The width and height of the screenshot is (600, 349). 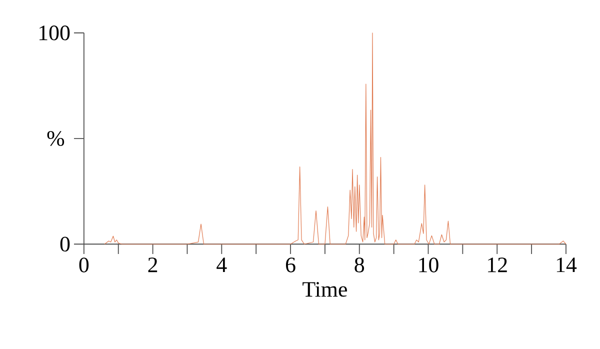 I want to click on x-tick-label: 10, so click(x=428, y=265).